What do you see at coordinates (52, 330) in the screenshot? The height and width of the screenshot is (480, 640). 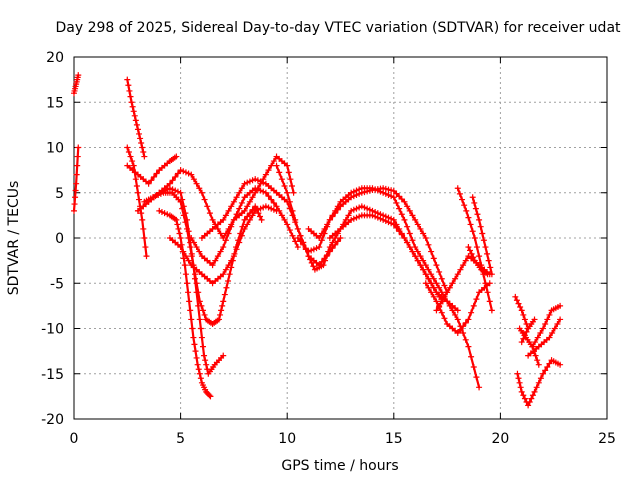 I see `y-tick-label: -10` at bounding box center [52, 330].